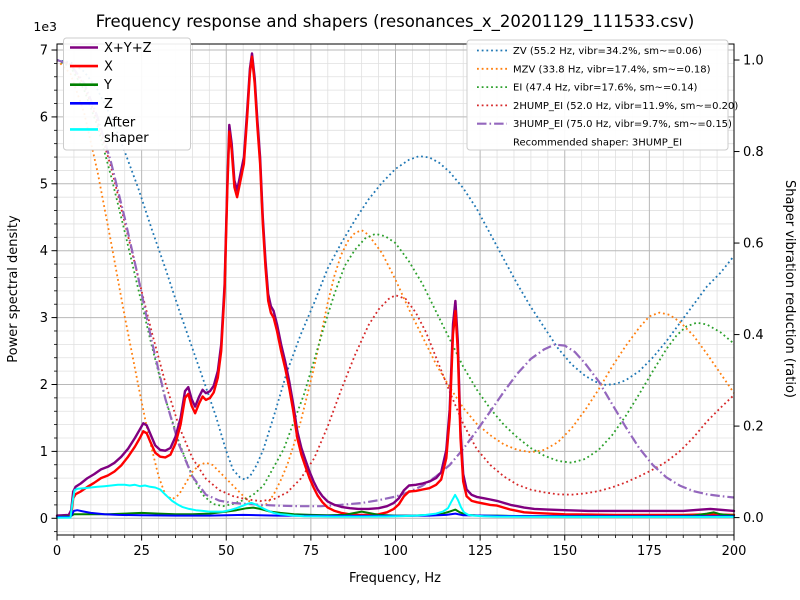 The image size is (800, 600). Describe the element at coordinates (141, 551) in the screenshot. I see `x-tick-label: 25` at that location.